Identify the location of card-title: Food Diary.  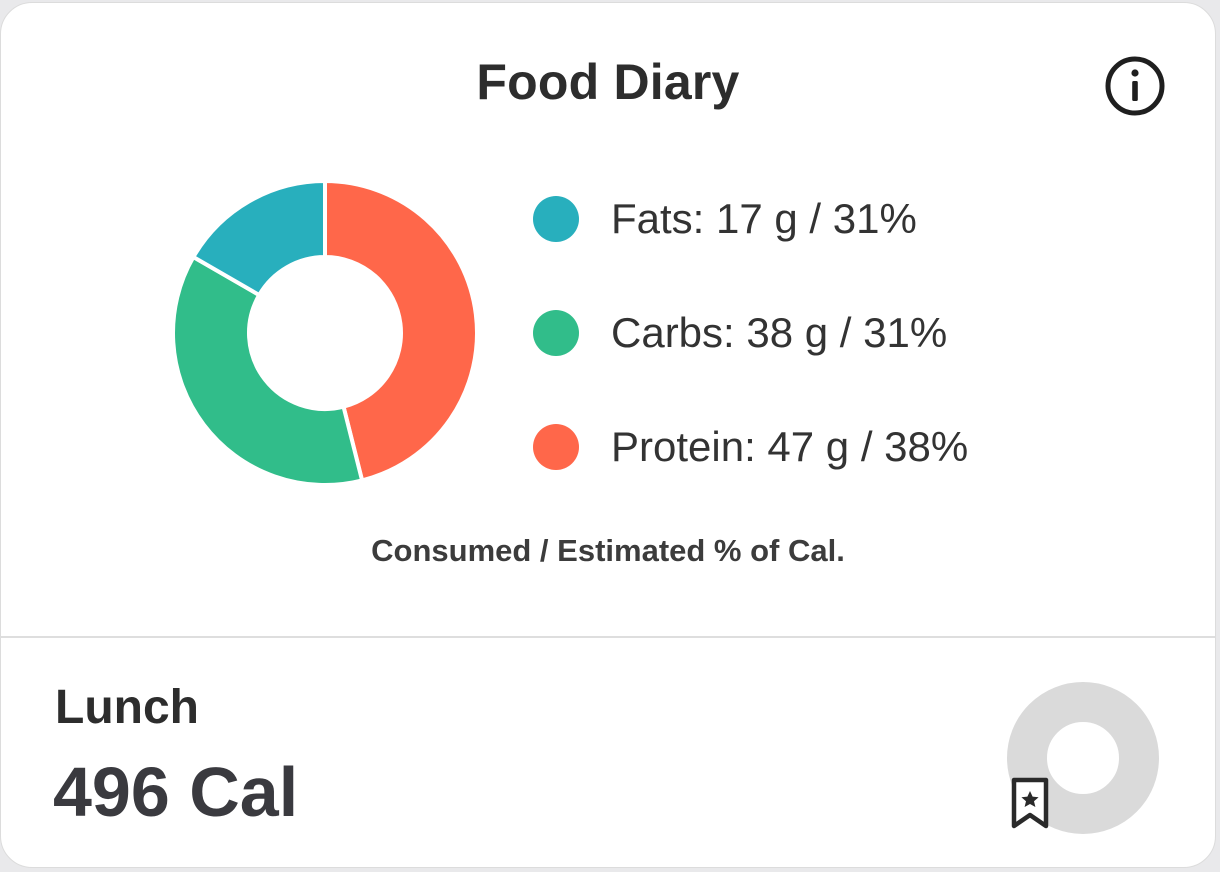
(608, 82).